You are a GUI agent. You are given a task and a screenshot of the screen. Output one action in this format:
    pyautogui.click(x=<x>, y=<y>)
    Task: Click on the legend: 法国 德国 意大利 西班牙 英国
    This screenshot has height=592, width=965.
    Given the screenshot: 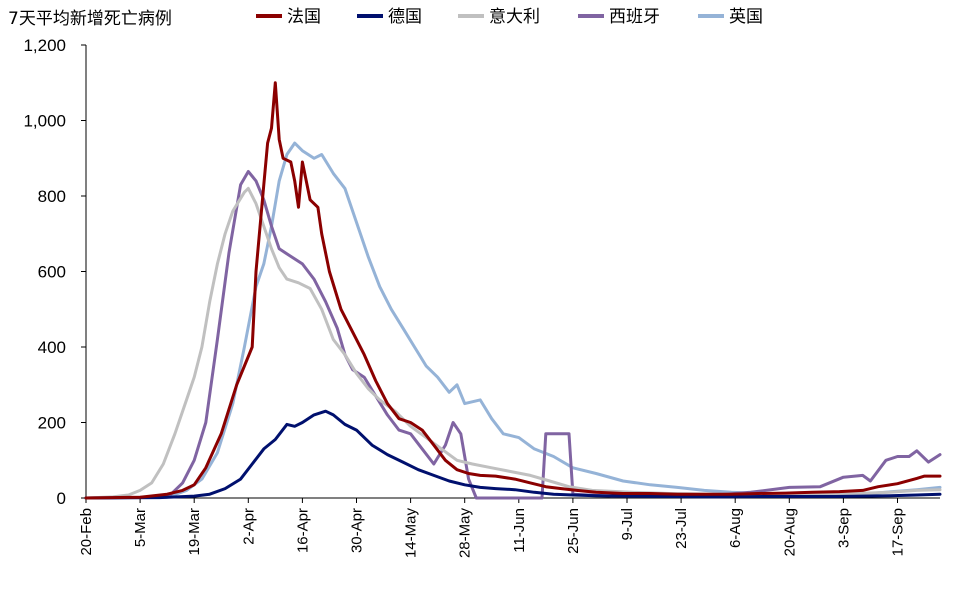 What is the action you would take?
    pyautogui.click(x=509, y=17)
    